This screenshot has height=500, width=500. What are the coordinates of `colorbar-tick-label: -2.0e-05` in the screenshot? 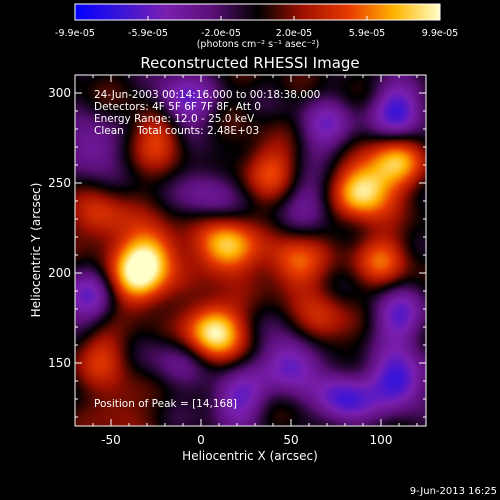 It's located at (221, 33).